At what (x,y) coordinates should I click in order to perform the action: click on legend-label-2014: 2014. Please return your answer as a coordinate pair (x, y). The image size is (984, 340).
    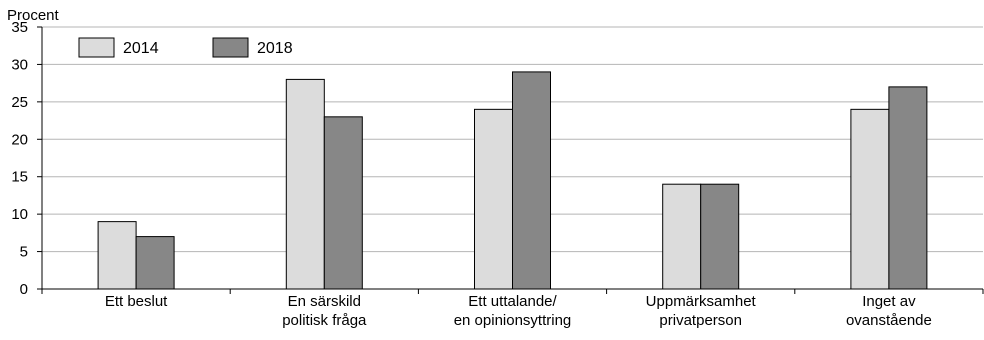
    Looking at the image, I should click on (141, 48).